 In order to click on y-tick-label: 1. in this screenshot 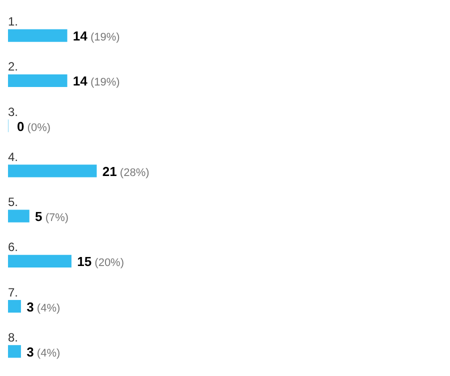, I will do `click(13, 21)`.